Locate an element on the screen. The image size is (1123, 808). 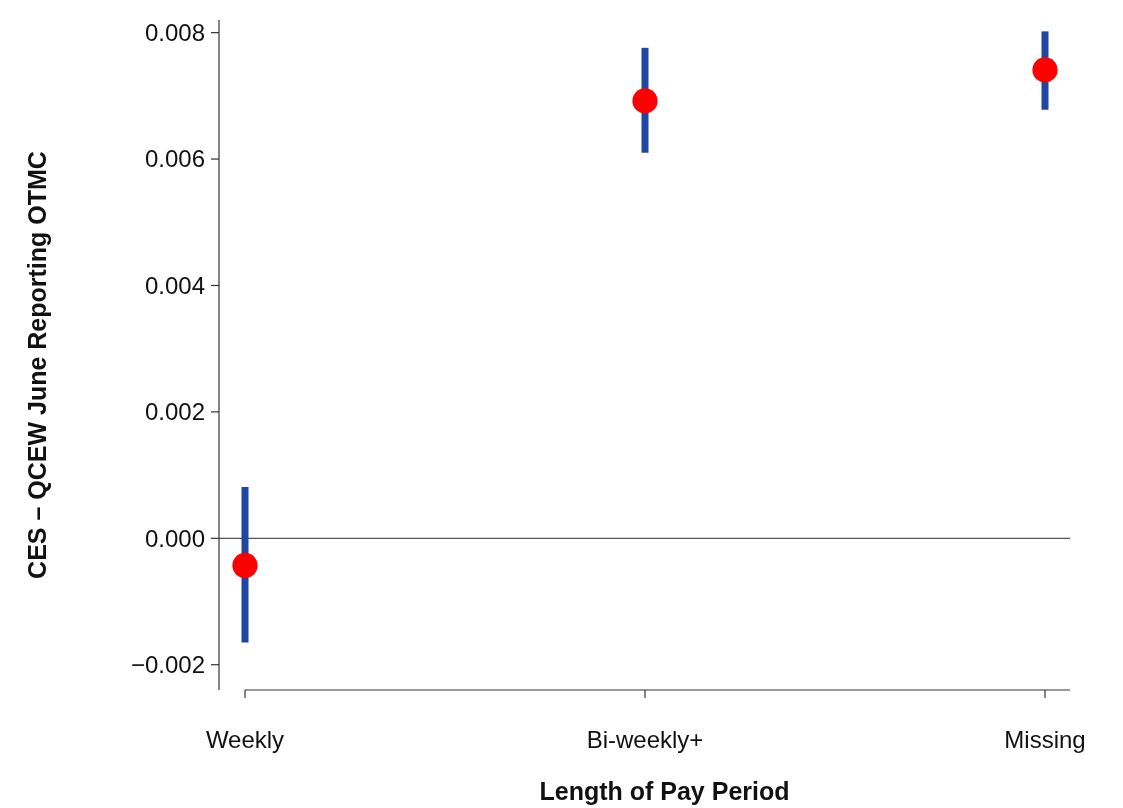
x-tick-label: Missing is located at coordinates (1045, 739).